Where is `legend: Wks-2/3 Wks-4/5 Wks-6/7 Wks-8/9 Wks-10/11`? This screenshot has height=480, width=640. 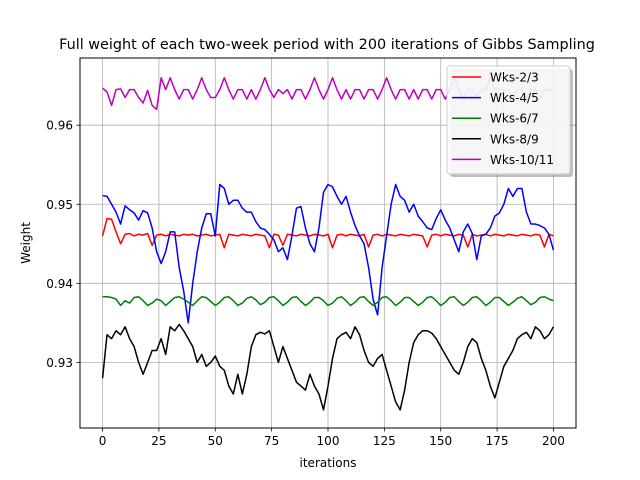
legend: Wks-2/3 Wks-4/5 Wks-6/7 Wks-8/9 Wks-10/11 is located at coordinates (509, 121).